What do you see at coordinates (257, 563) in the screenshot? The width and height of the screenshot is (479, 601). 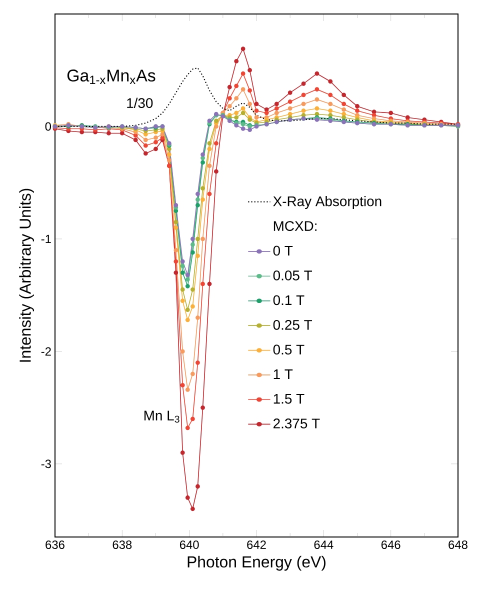 I see `x-axis-title: Photon Energy (eV)` at bounding box center [257, 563].